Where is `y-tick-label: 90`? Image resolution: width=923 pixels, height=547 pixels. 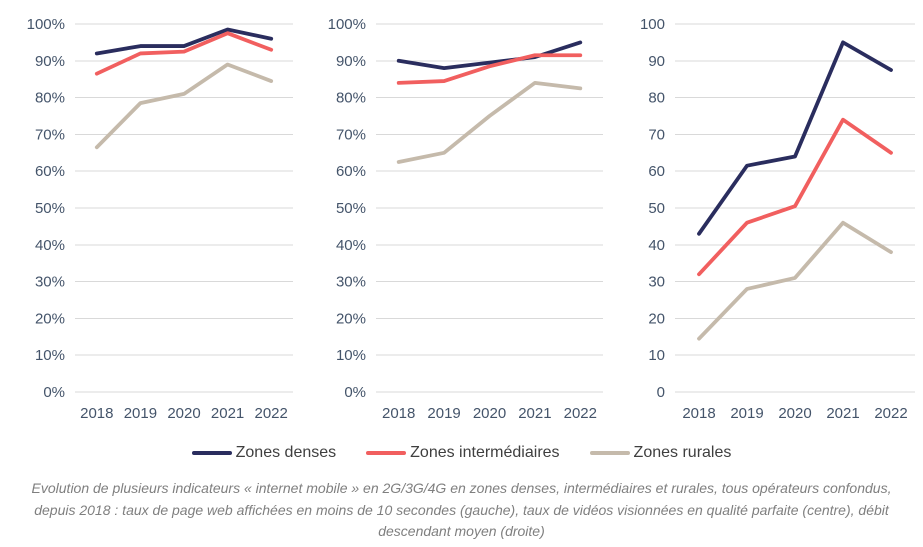 y-tick-label: 90 is located at coordinates (656, 61).